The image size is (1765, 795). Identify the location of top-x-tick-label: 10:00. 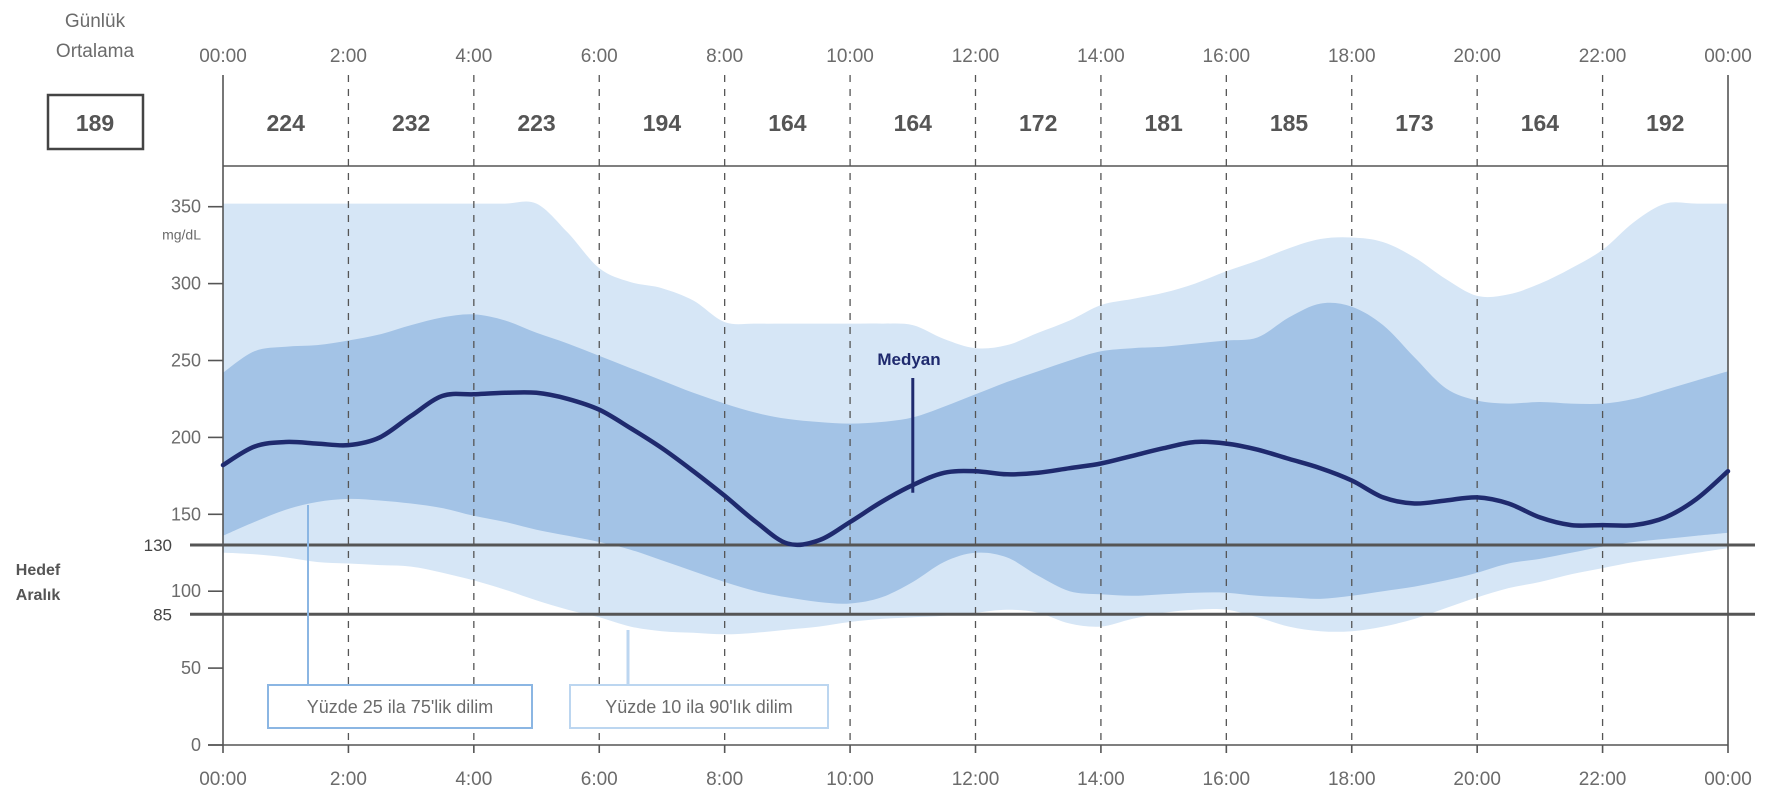
(850, 56).